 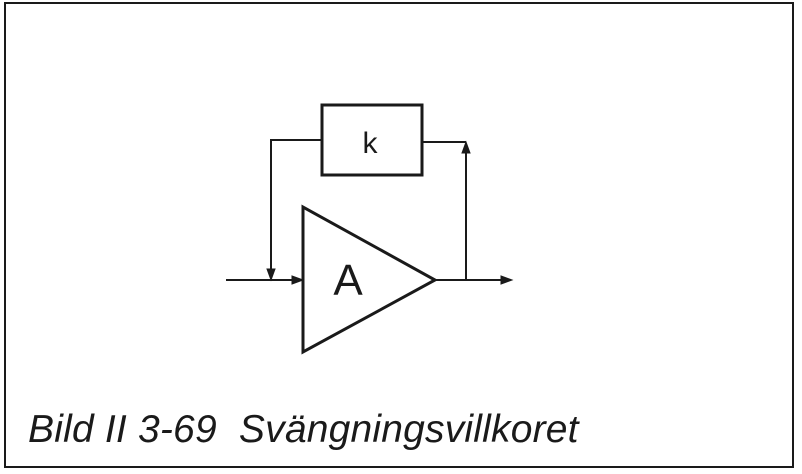 What do you see at coordinates (296, 205) in the screenshot?
I see `feedback-return-line` at bounding box center [296, 205].